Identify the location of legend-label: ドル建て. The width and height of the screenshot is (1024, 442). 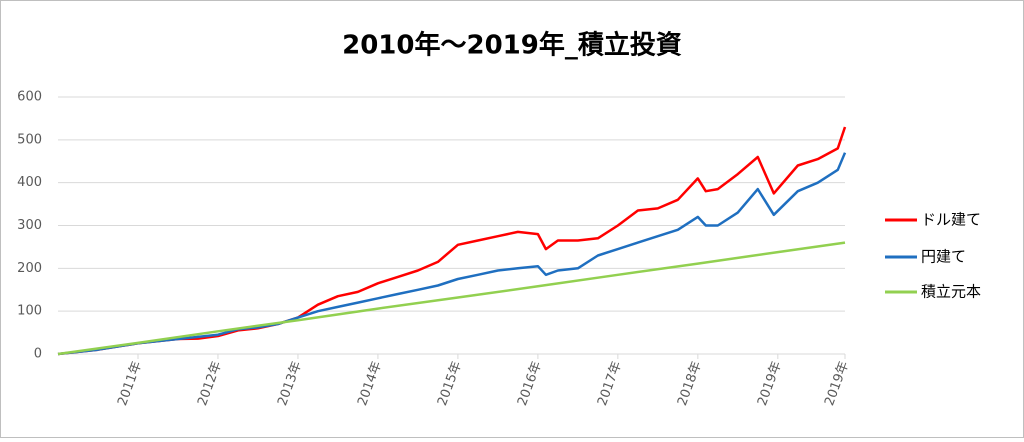
(951, 220).